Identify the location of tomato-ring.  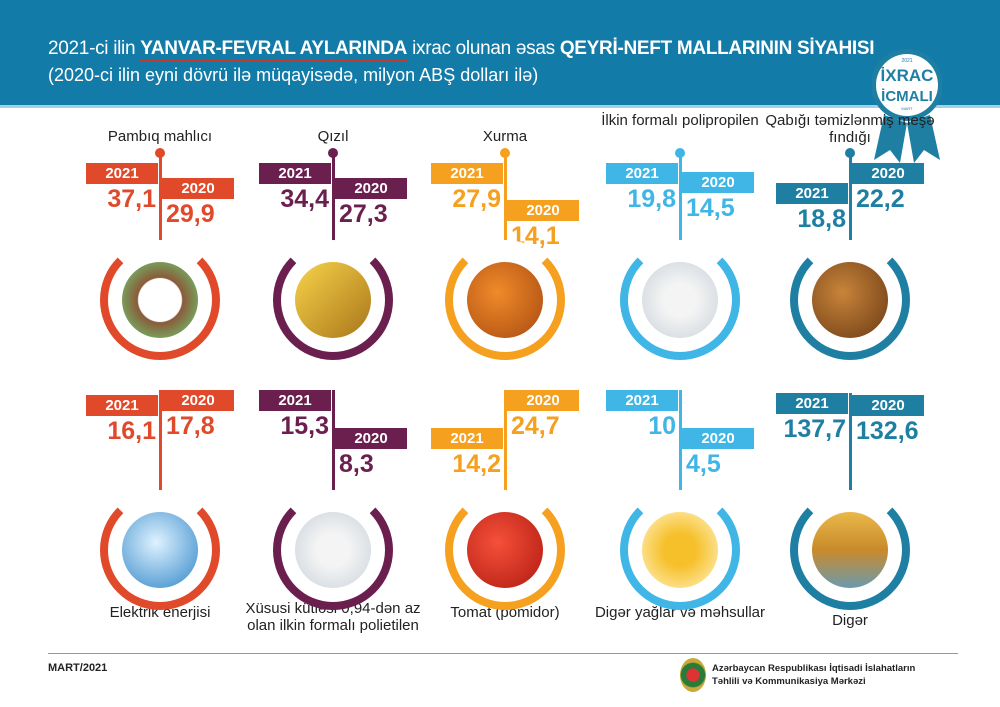
(505, 550).